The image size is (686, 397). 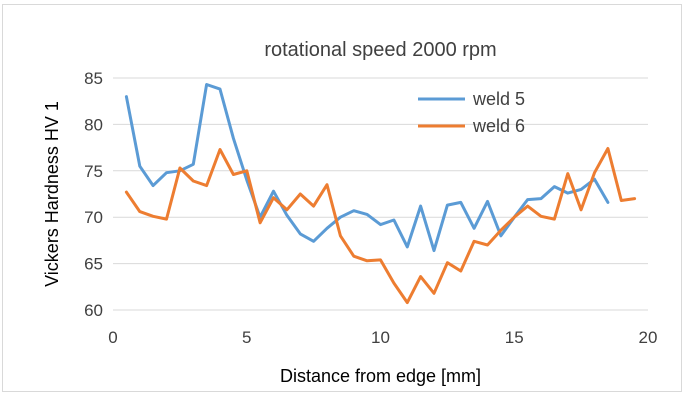 What do you see at coordinates (93, 217) in the screenshot?
I see `y-tick-label: 70` at bounding box center [93, 217].